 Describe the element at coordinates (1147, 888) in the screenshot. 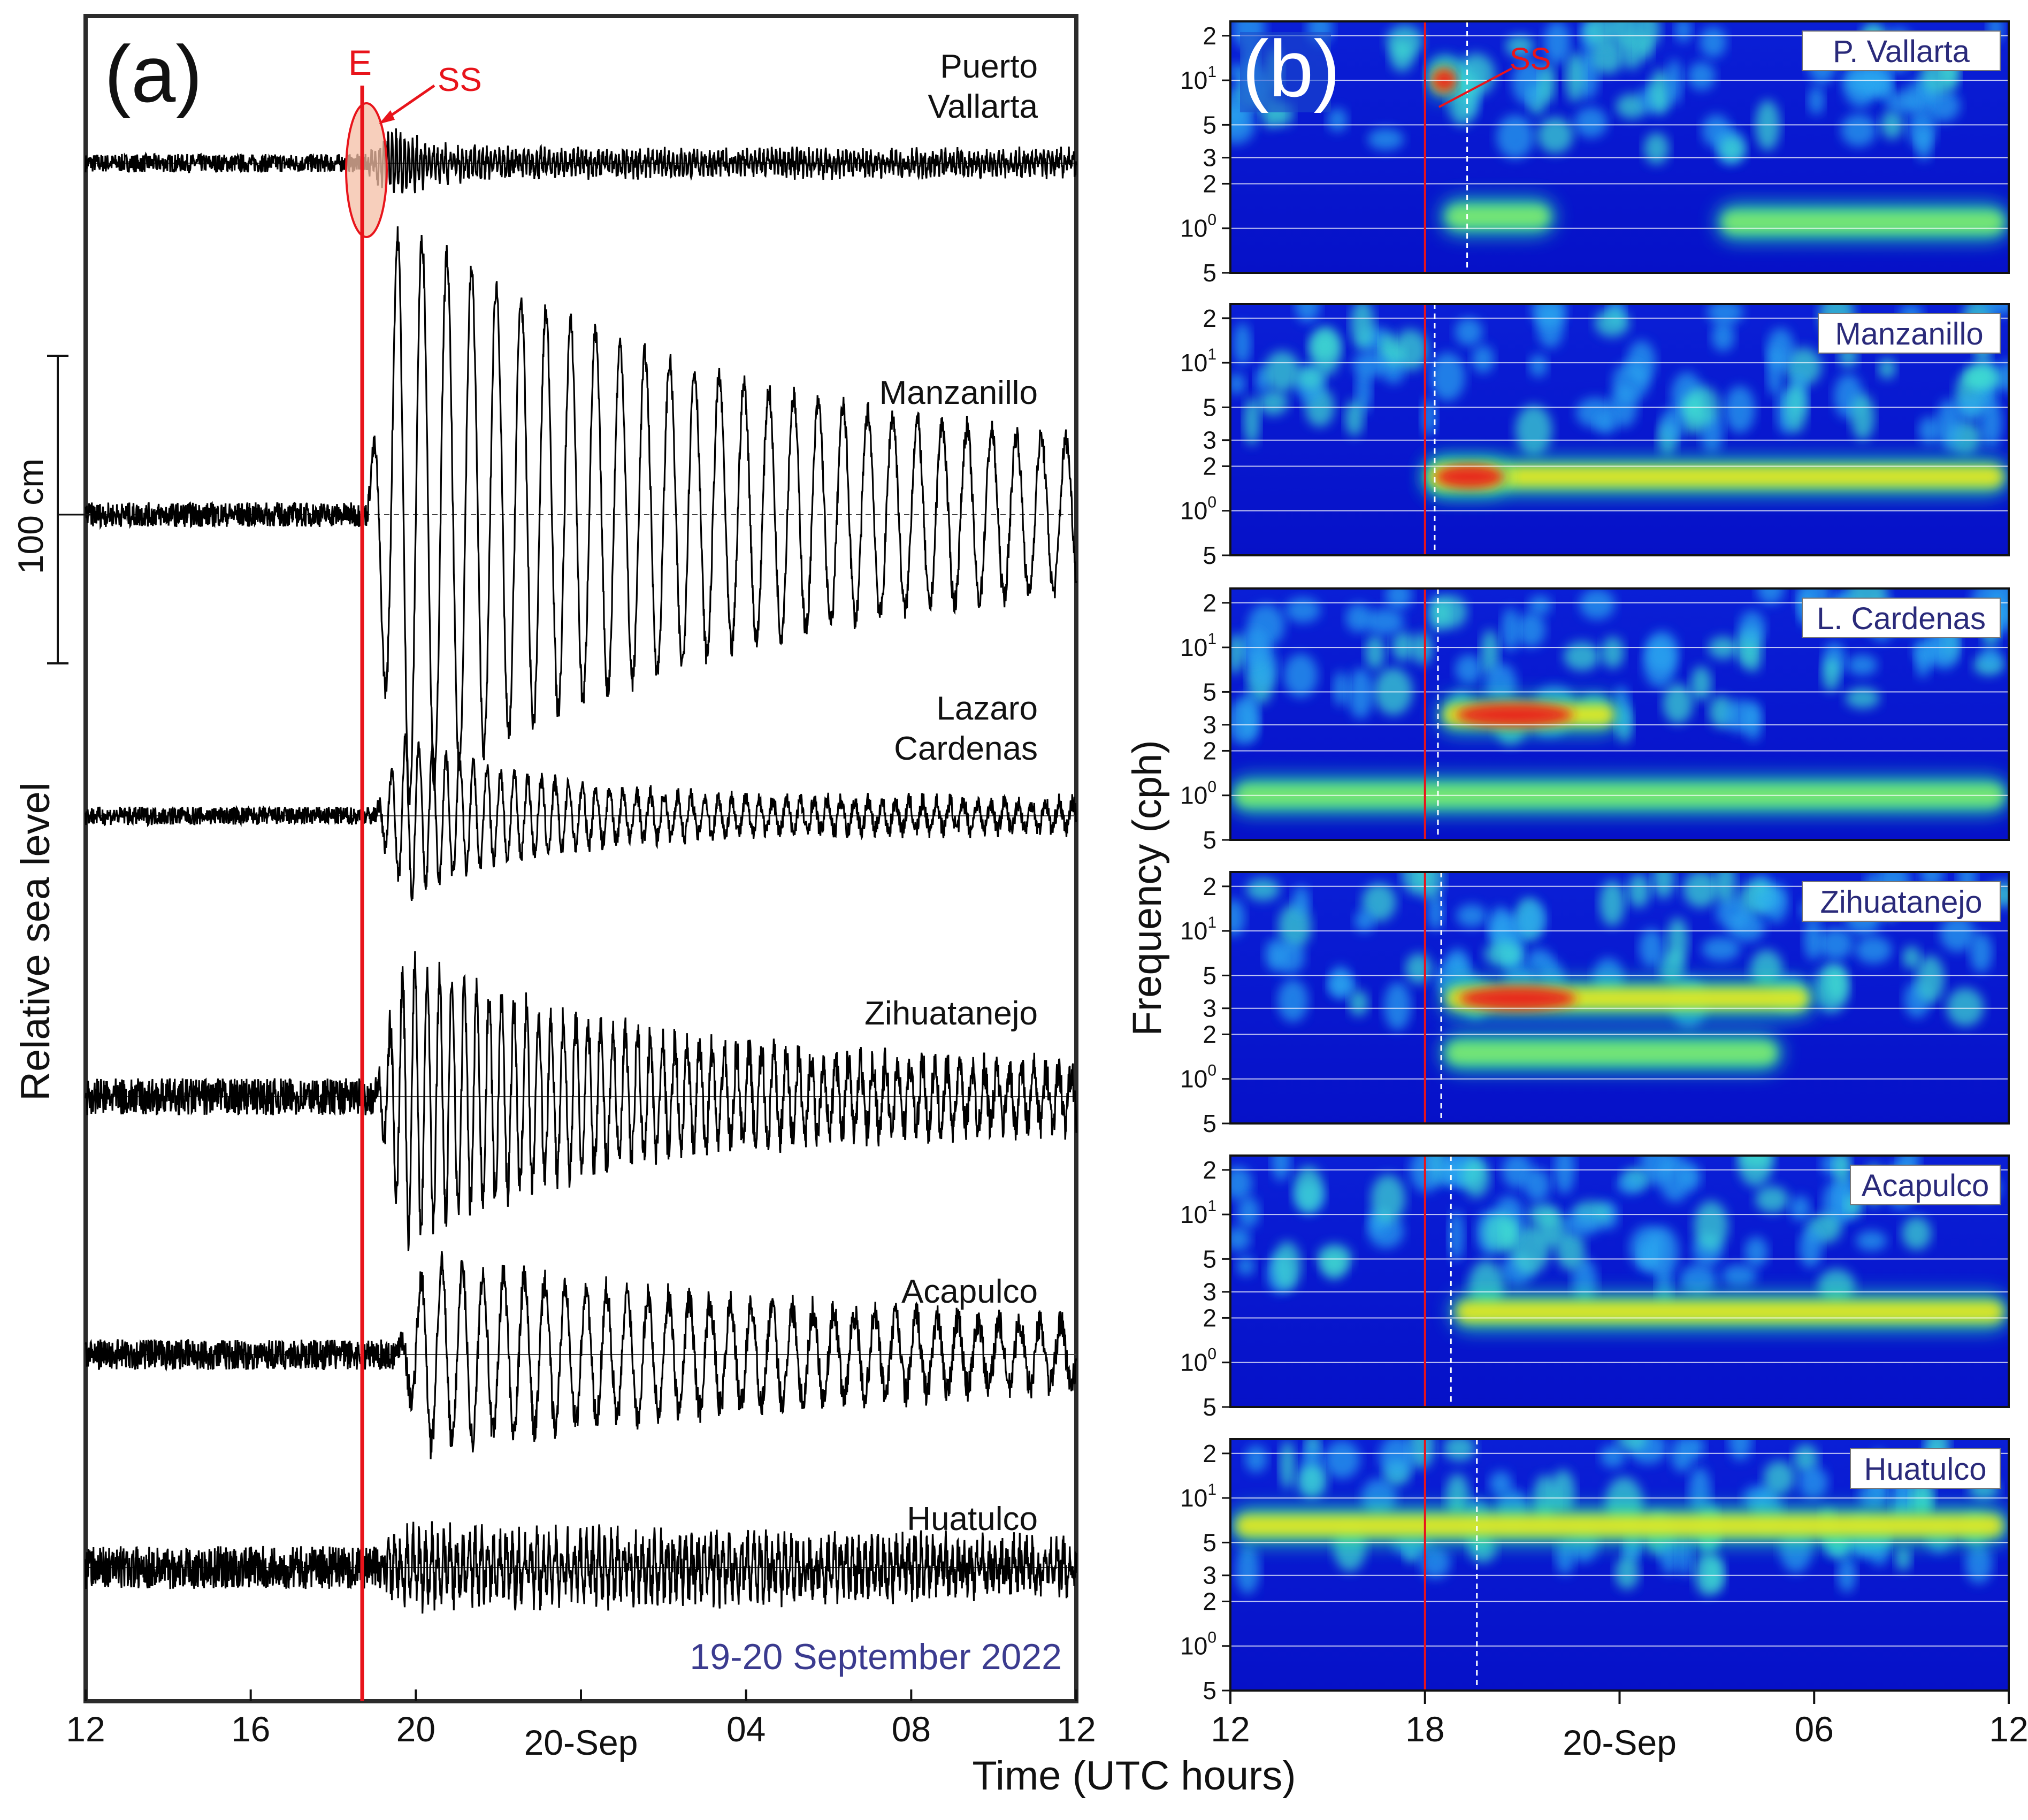

I see `y-axis-title-b: Frequency (cph)` at that location.